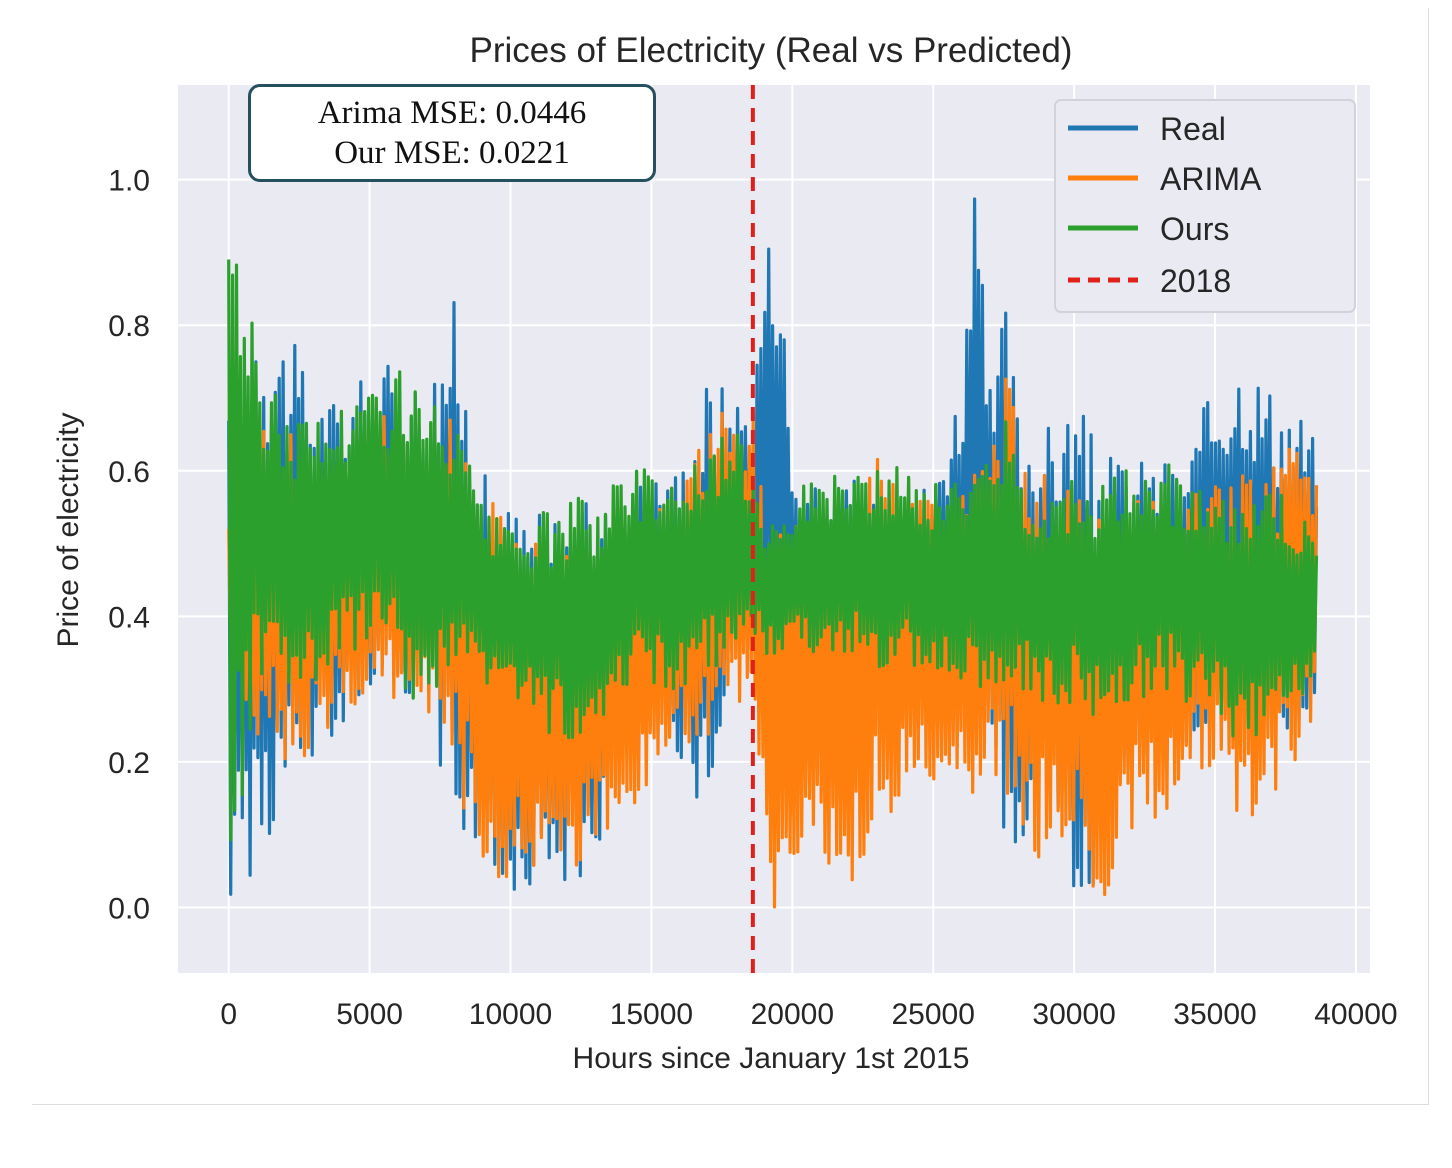  What do you see at coordinates (1194, 229) in the screenshot?
I see `legend-label-ours: Ours` at bounding box center [1194, 229].